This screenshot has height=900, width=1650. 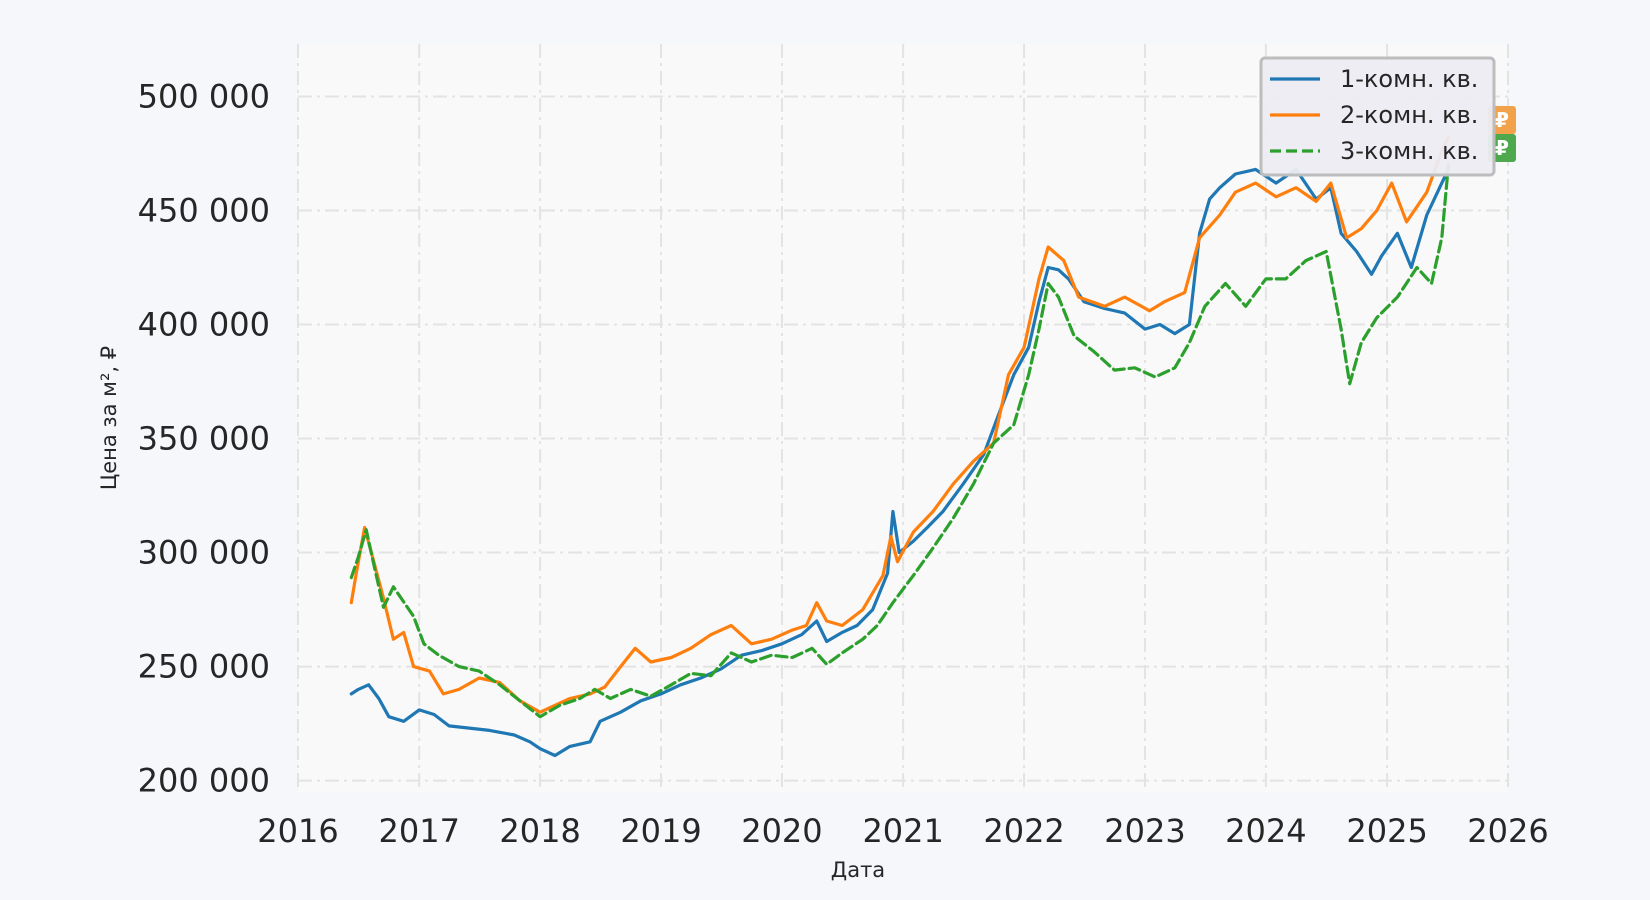 I want to click on y-tick-label: 200 000, so click(x=204, y=781).